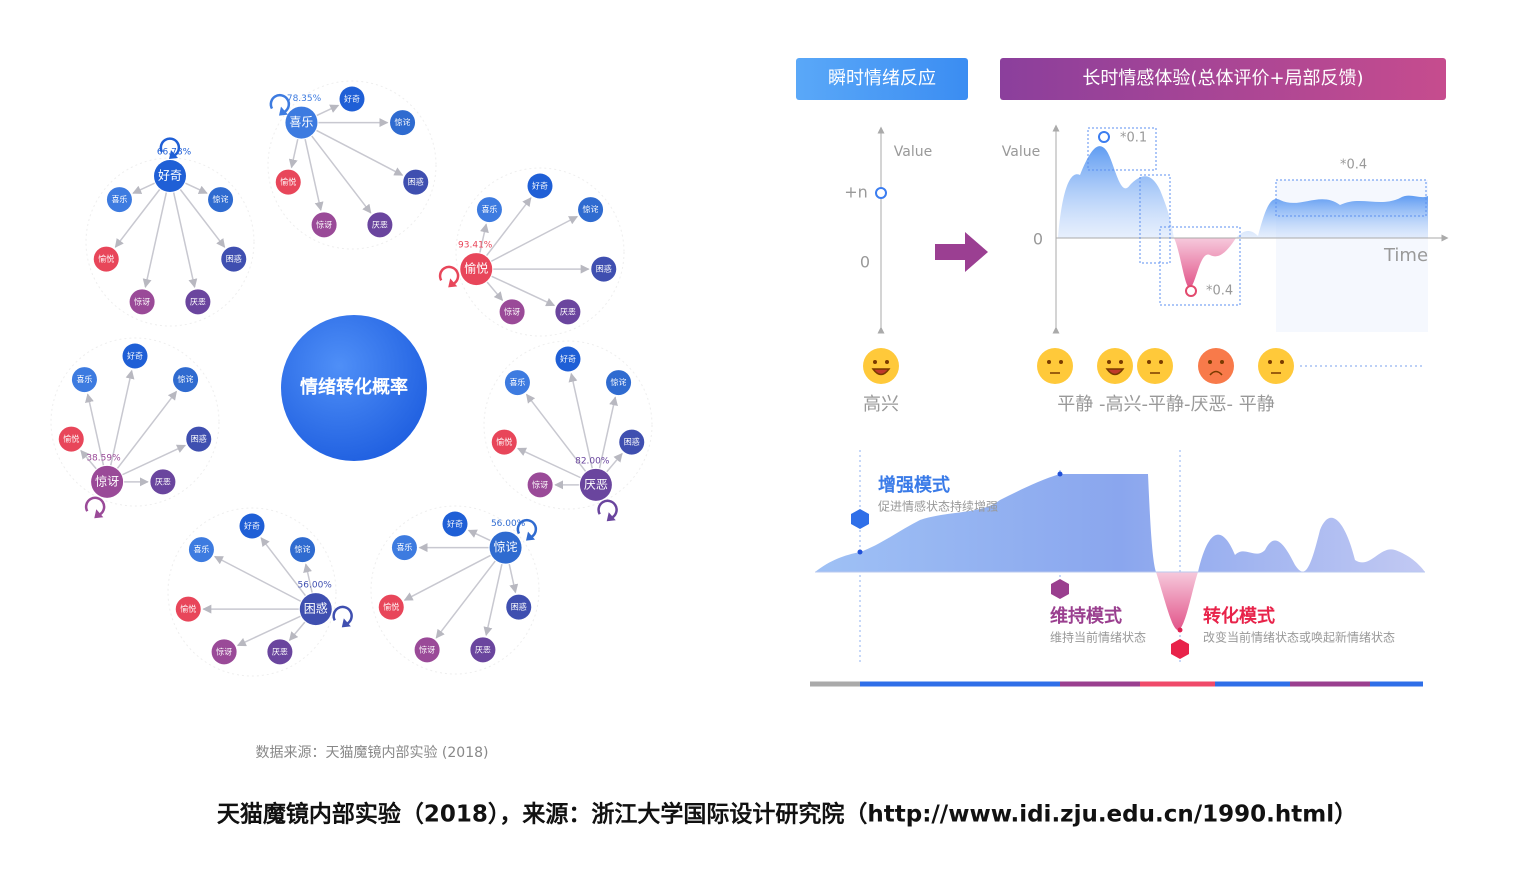 This screenshot has width=1540, height=880. What do you see at coordinates (592, 461) in the screenshot?
I see `percent: 82.00%` at bounding box center [592, 461].